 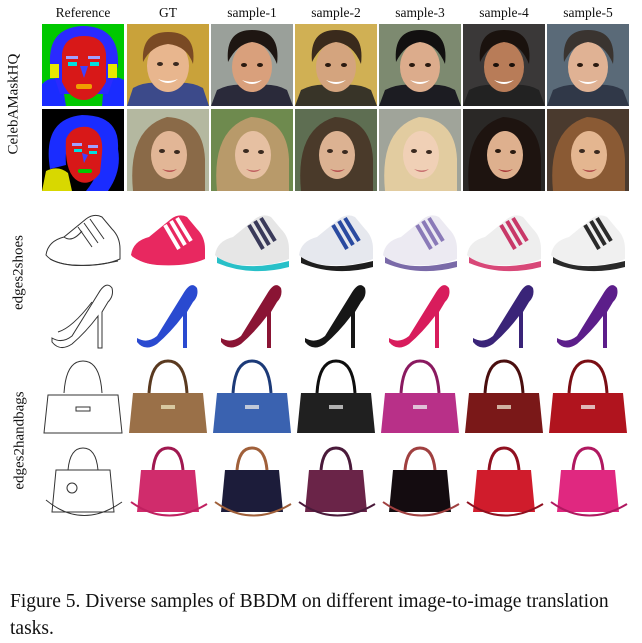 I want to click on column-header-sample-2: sample-2, so click(x=336, y=12).